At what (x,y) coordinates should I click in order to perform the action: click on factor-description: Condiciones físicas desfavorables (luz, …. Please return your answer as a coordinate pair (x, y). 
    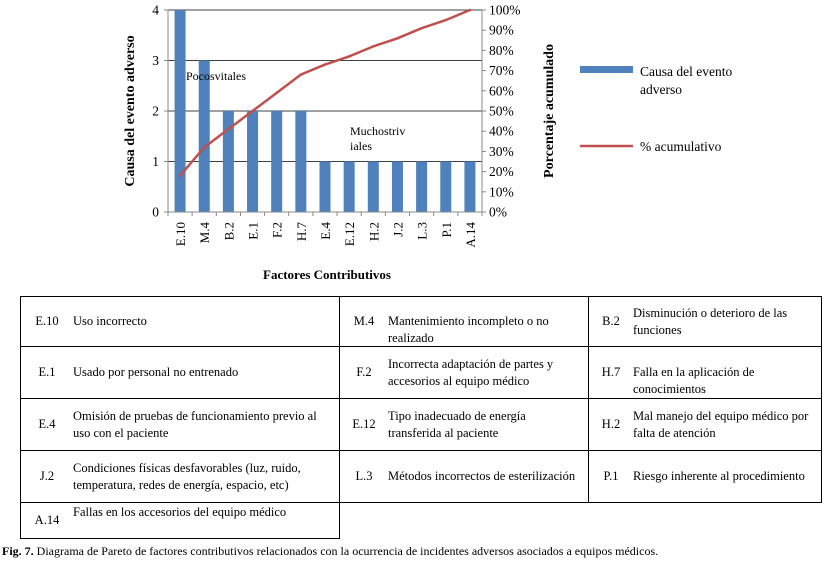
    Looking at the image, I should click on (187, 476).